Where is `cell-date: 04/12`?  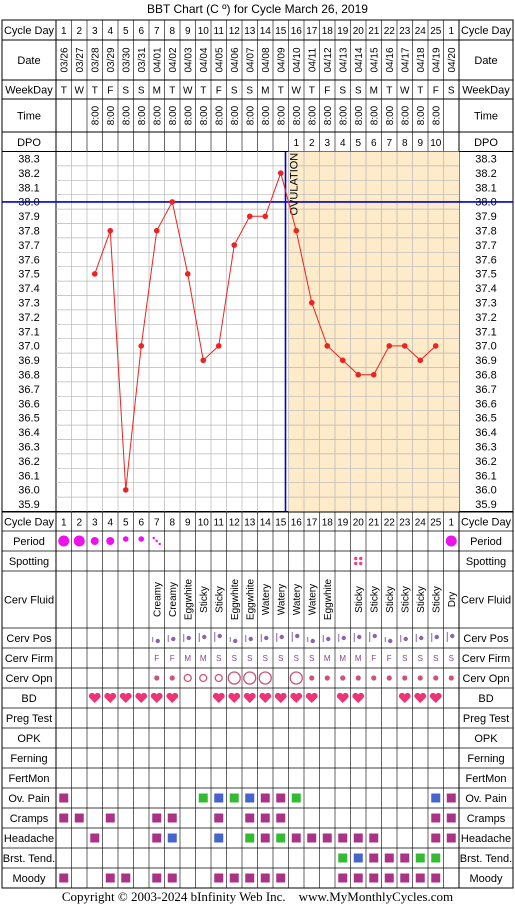 cell-date: 04/12 is located at coordinates (328, 59).